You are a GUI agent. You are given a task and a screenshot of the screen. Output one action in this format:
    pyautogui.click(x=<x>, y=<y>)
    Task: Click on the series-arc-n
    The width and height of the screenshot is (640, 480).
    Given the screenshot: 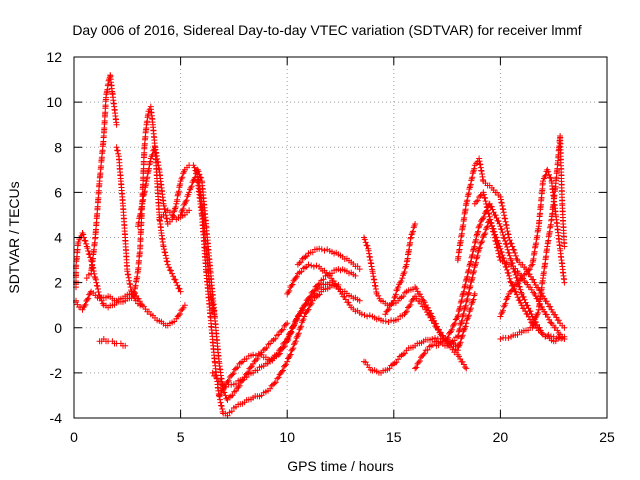 What is the action you would take?
    pyautogui.click(x=328, y=259)
    